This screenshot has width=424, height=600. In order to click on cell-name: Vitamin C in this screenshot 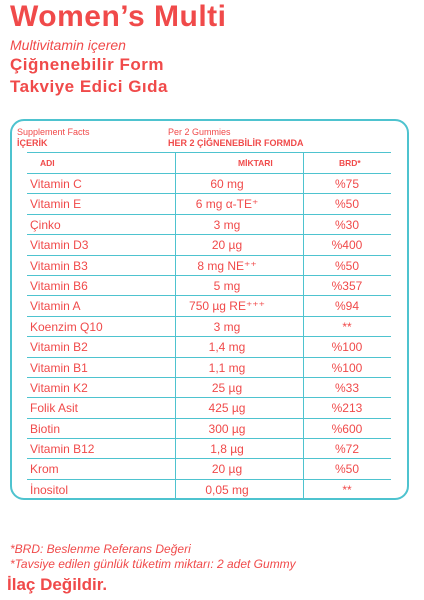, I will do `click(56, 184)`.